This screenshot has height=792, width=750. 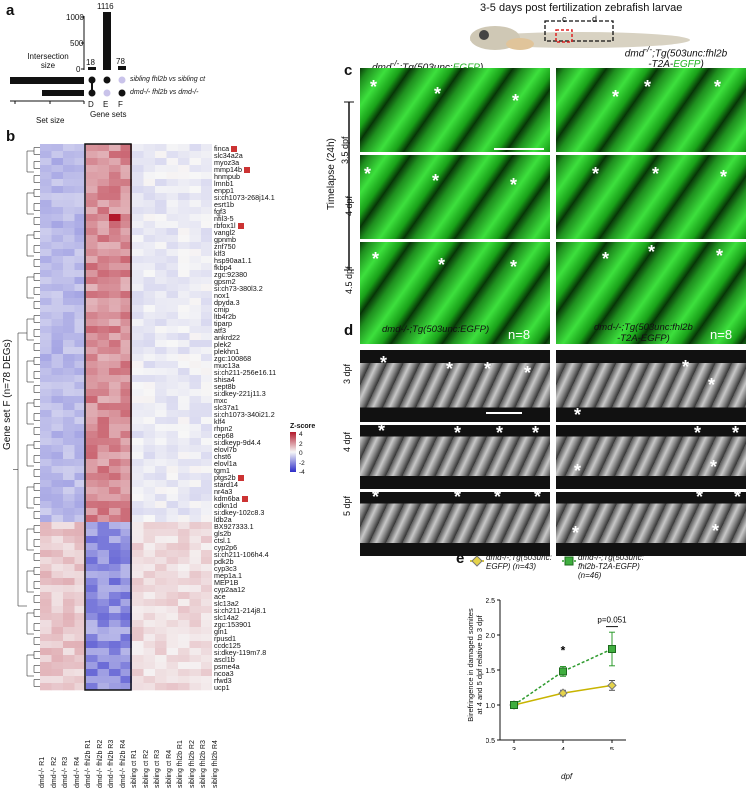 I want to click on birefringence-image-tile, so click(x=651, y=386).